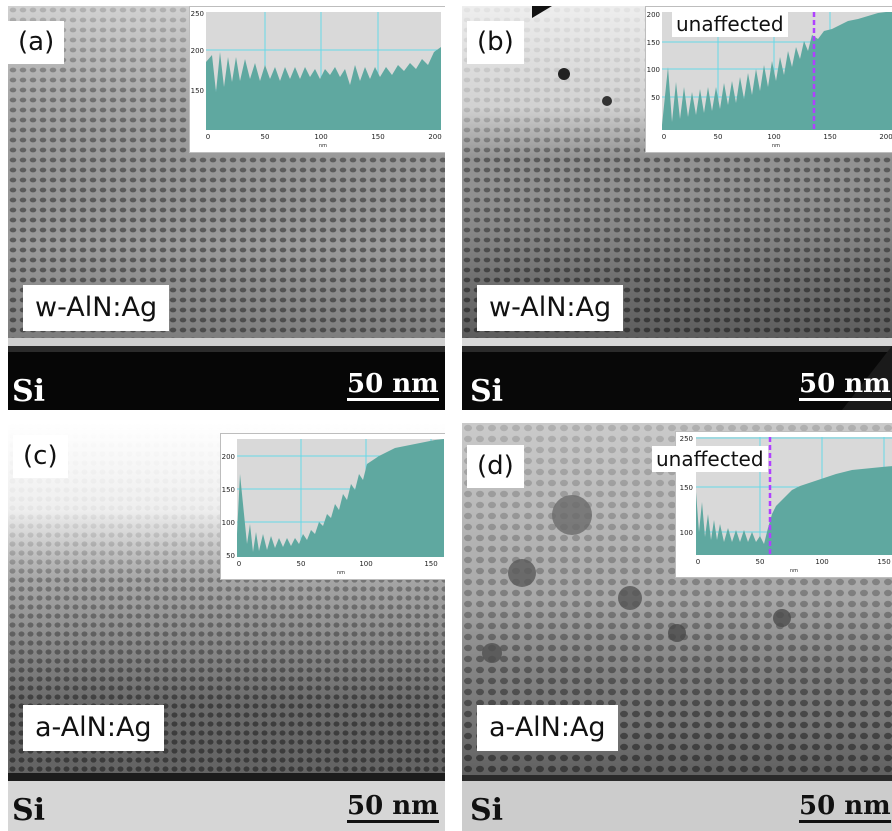 The width and height of the screenshot is (892, 831). I want to click on profile-inset: 250 150 100 0 50 100 150 nm unaffected, so click(772, 504).